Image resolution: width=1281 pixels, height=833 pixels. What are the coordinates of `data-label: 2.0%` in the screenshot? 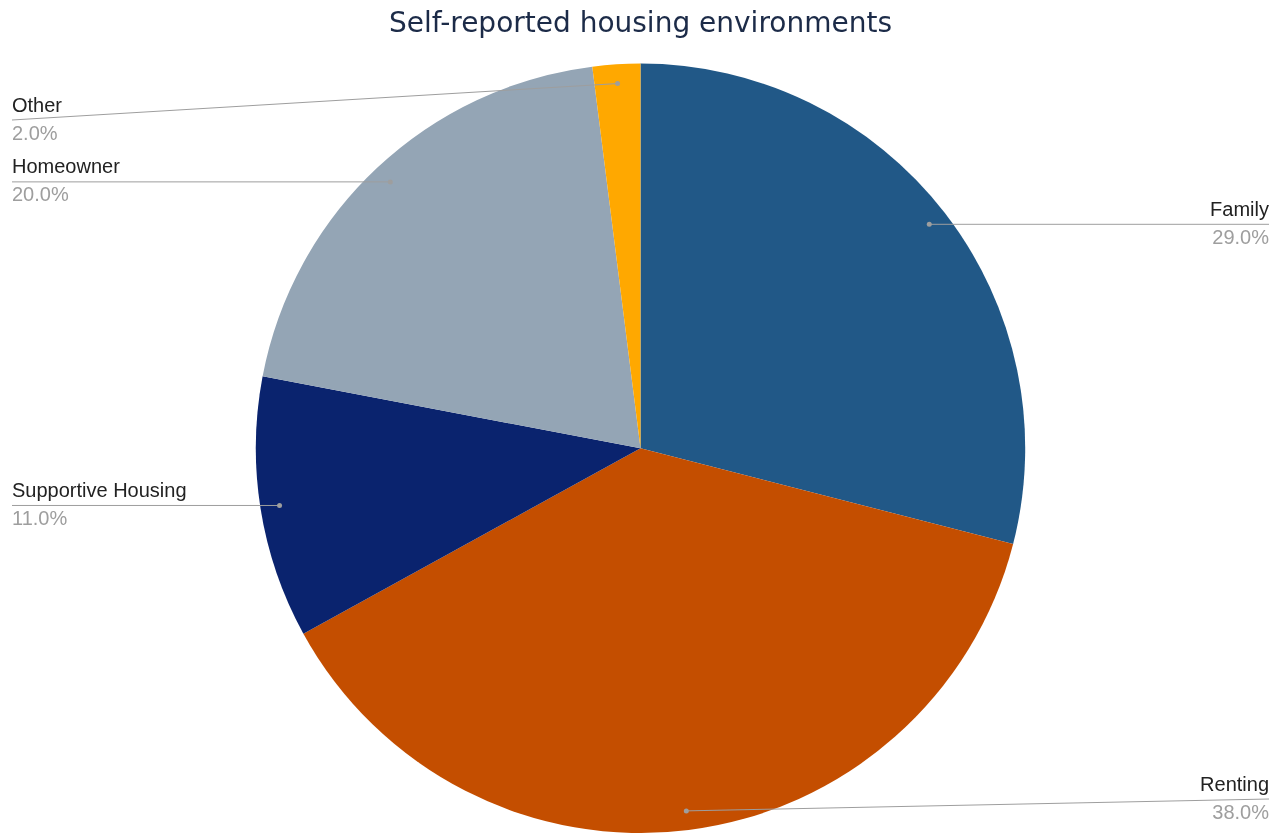 It's located at (35, 132).